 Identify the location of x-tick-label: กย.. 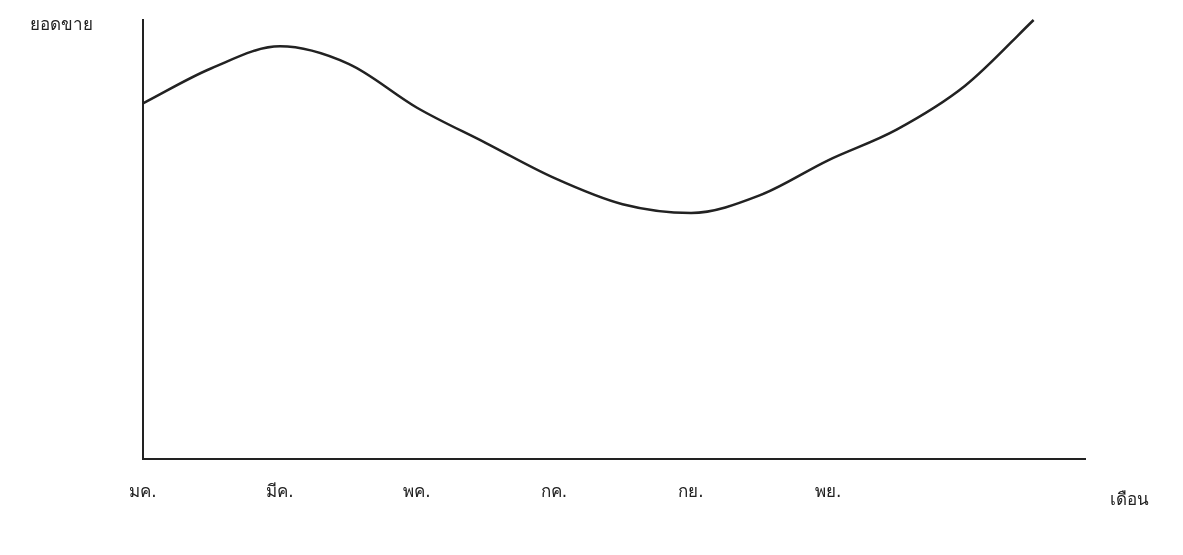
(691, 491).